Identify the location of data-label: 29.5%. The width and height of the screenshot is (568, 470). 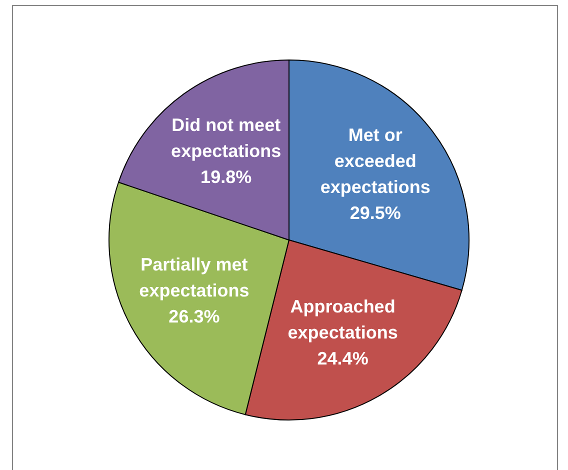
(375, 213).